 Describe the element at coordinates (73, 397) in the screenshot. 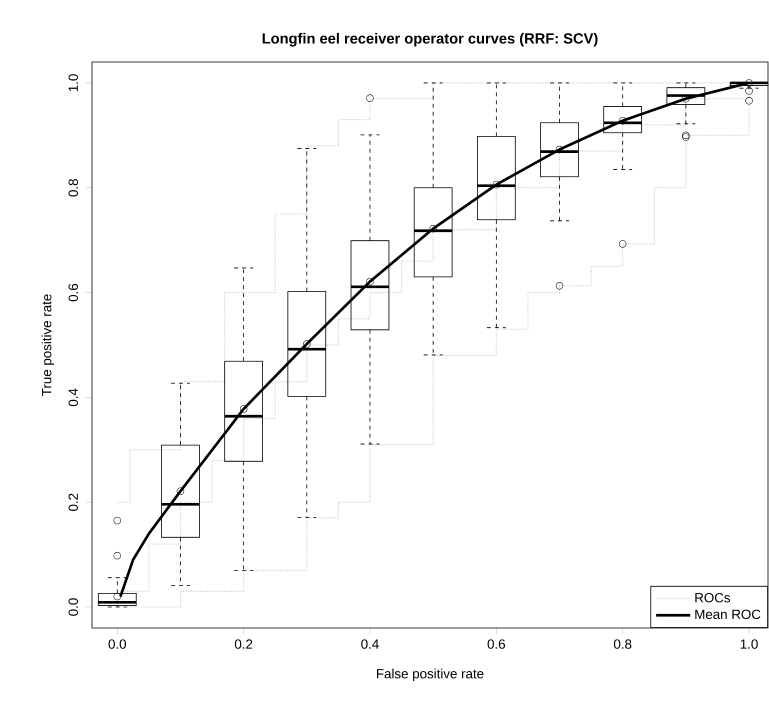

I see `y-tick-label: 0.4` at that location.